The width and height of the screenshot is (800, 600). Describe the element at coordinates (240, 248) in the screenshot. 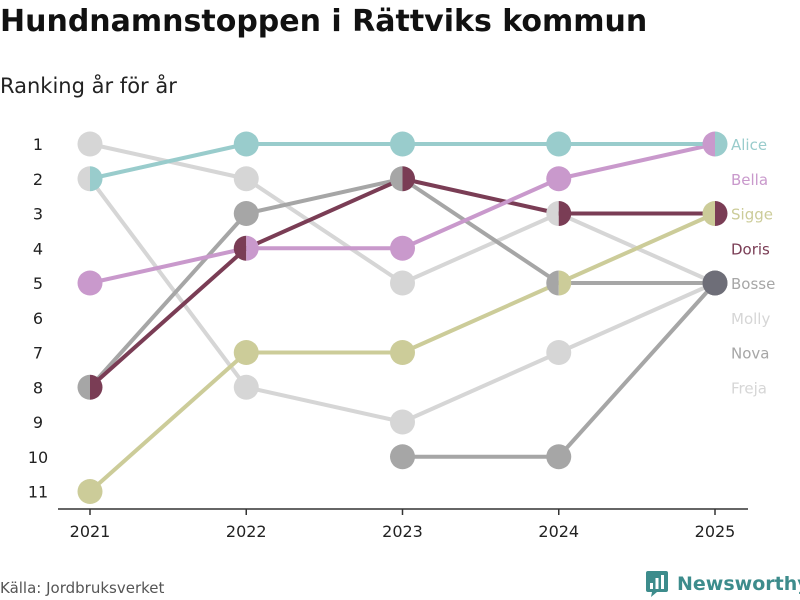

I see `marker-doris-2022` at that location.